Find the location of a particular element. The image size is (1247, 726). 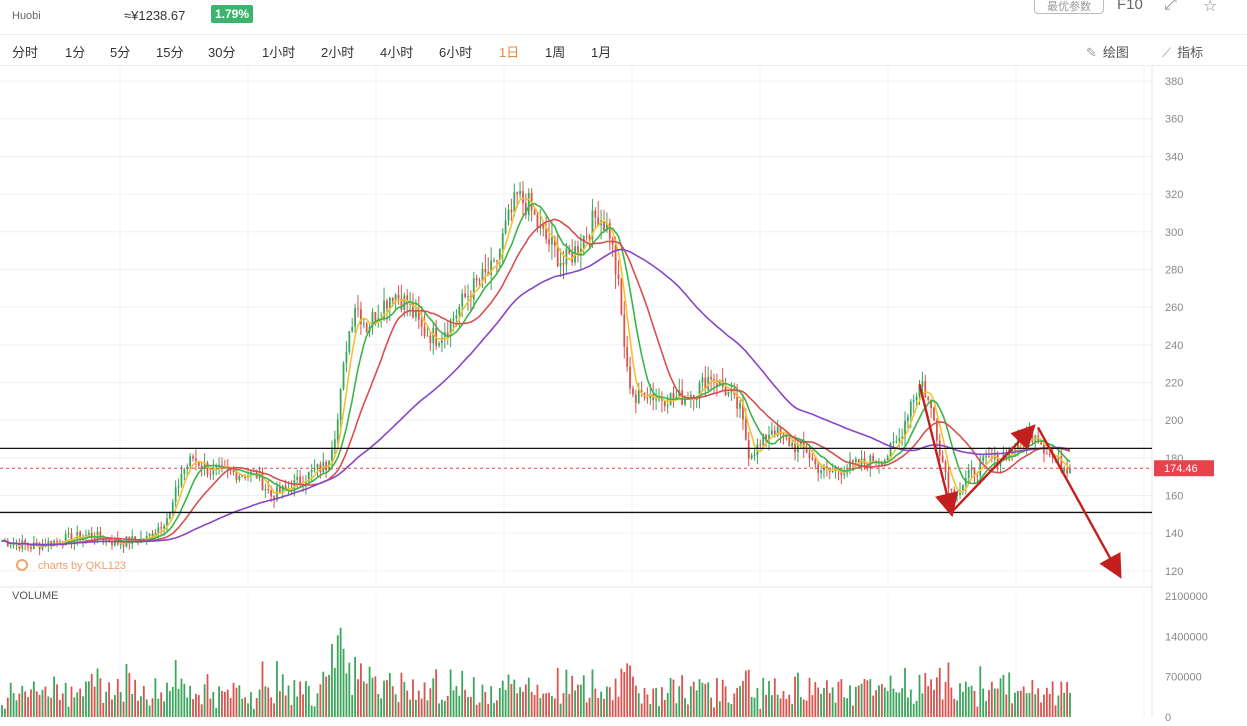

tab-timeframe-6: 2小时 is located at coordinates (338, 52).